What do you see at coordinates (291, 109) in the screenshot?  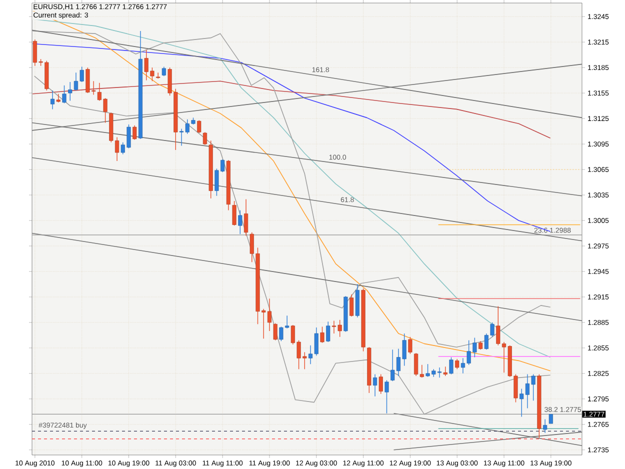 I see `line-series` at bounding box center [291, 109].